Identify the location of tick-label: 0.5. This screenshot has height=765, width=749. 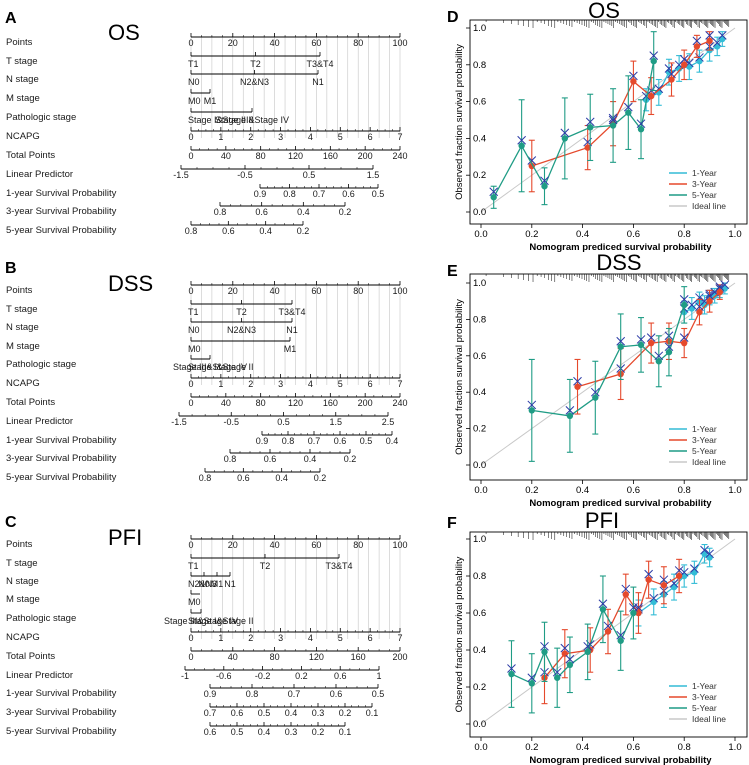
(237, 732).